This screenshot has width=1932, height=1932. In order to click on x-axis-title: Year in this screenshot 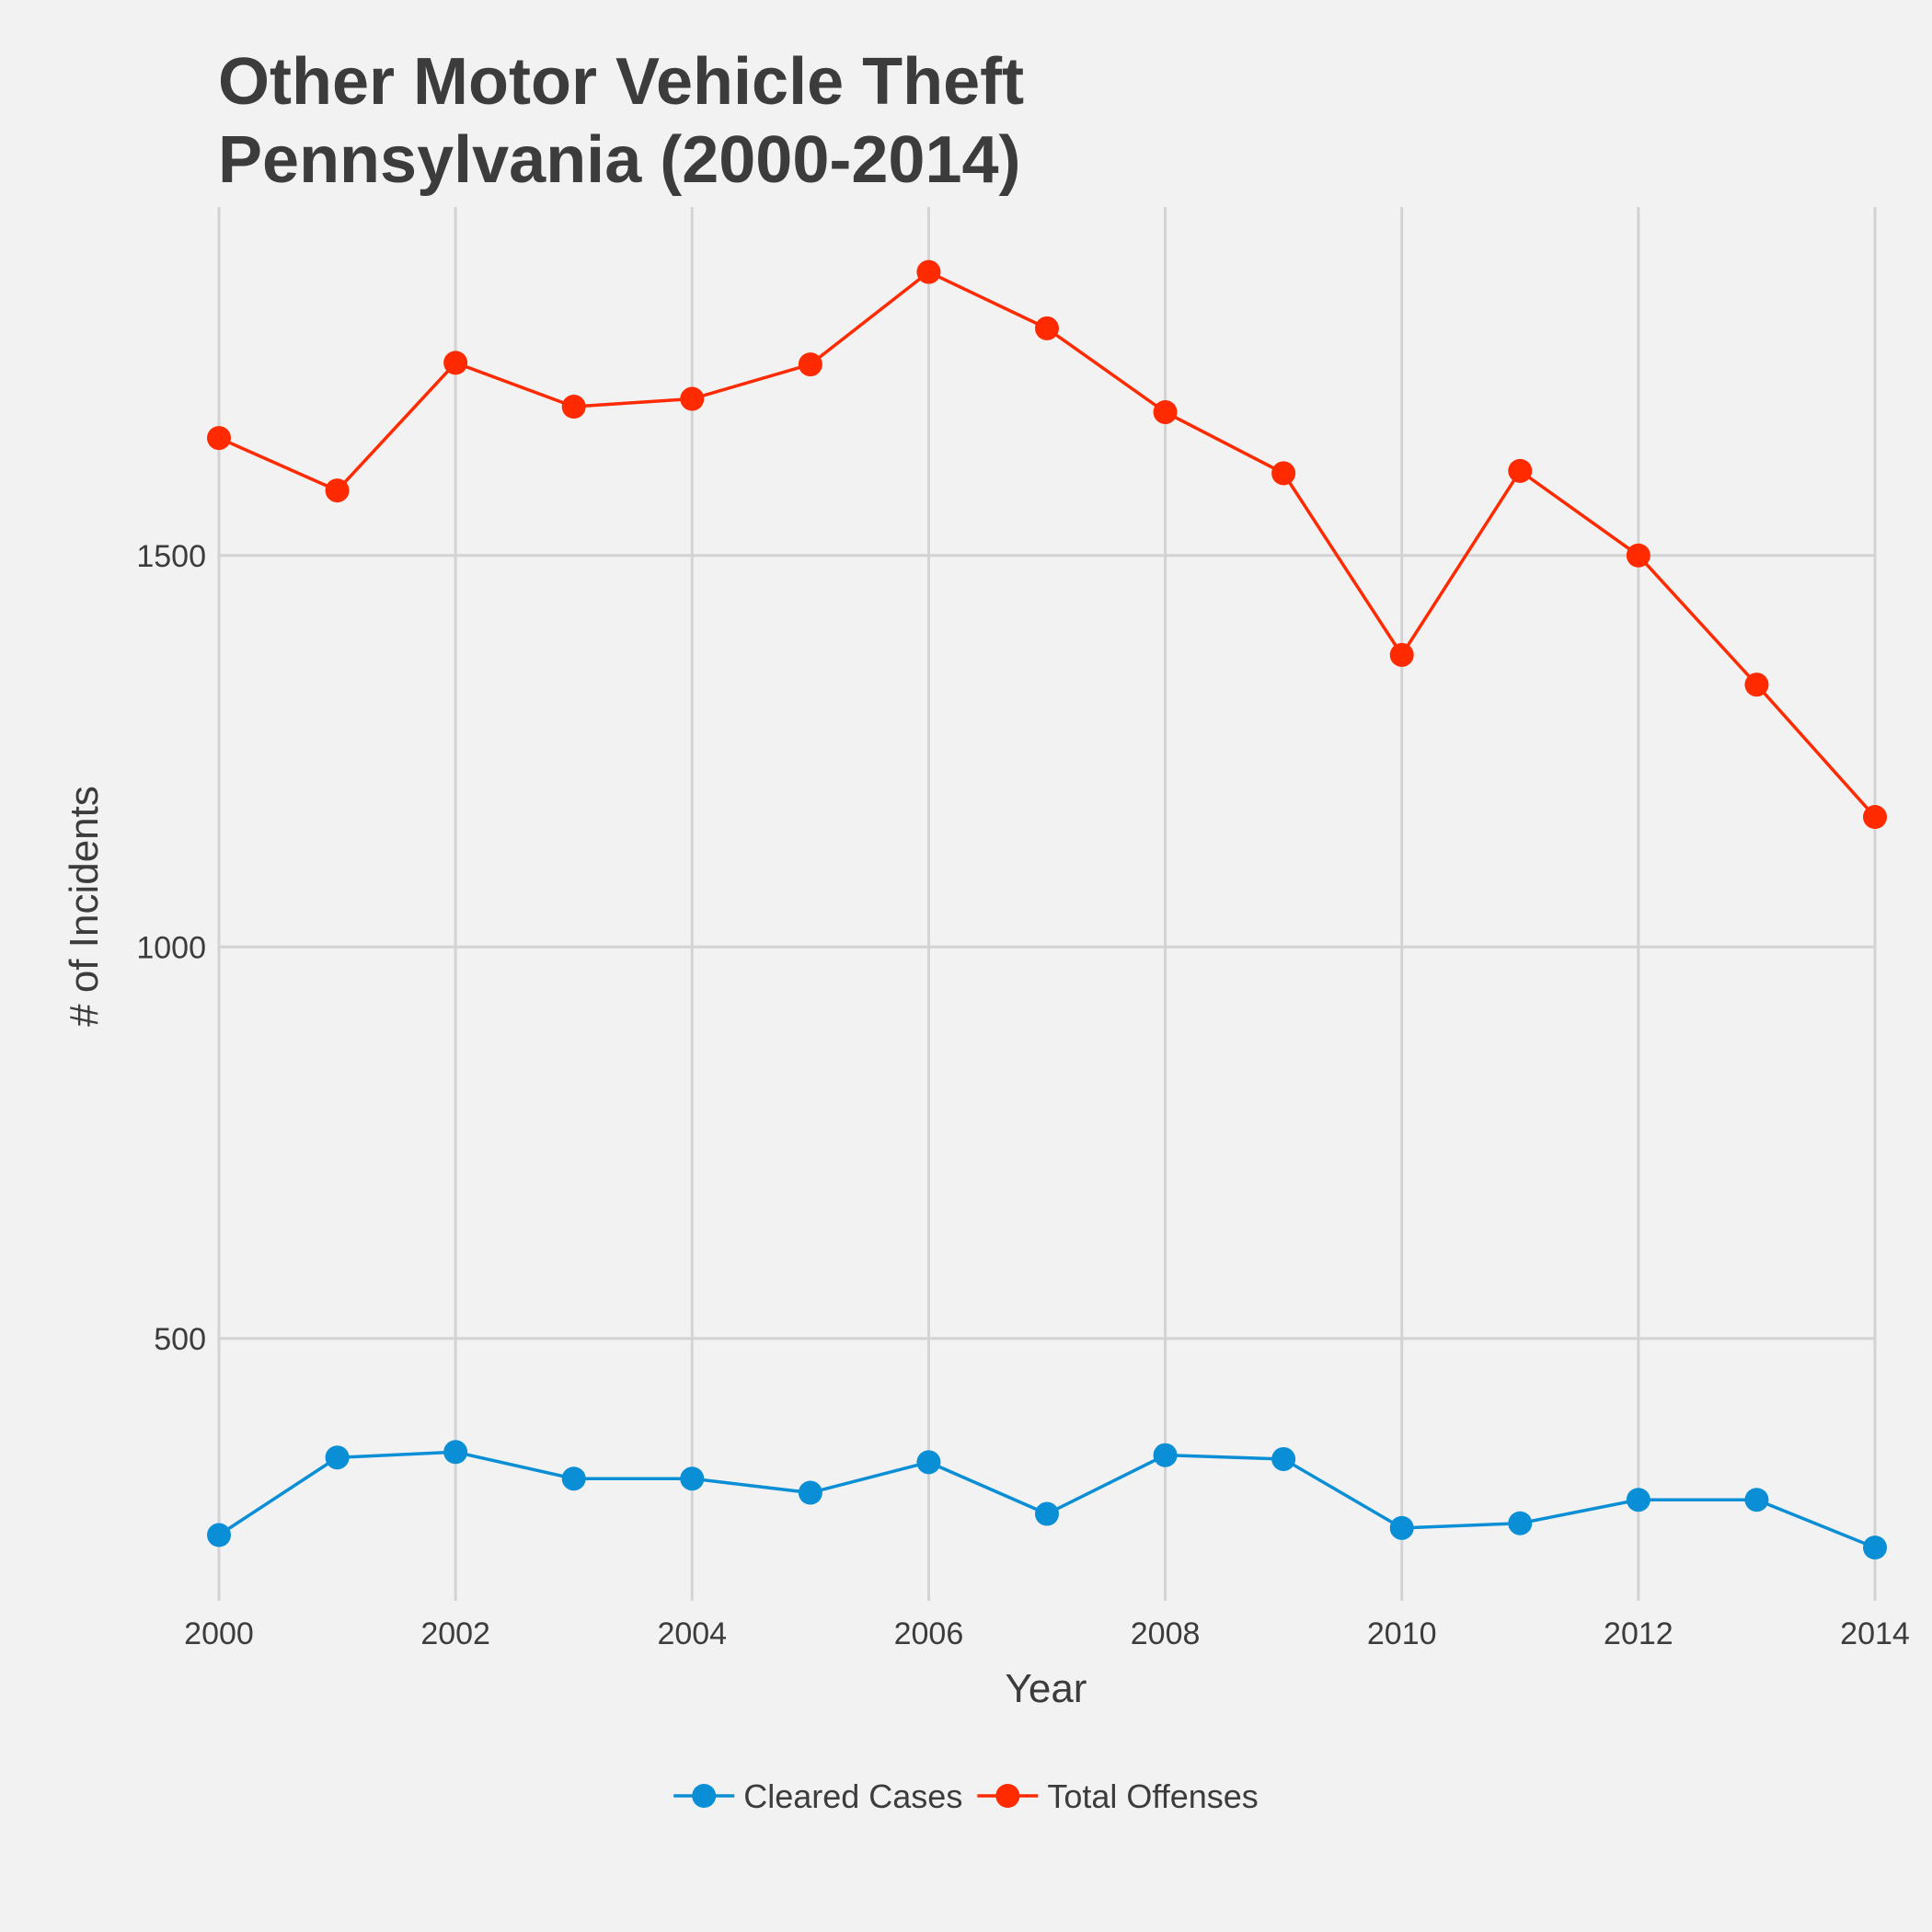, I will do `click(1046, 1688)`.